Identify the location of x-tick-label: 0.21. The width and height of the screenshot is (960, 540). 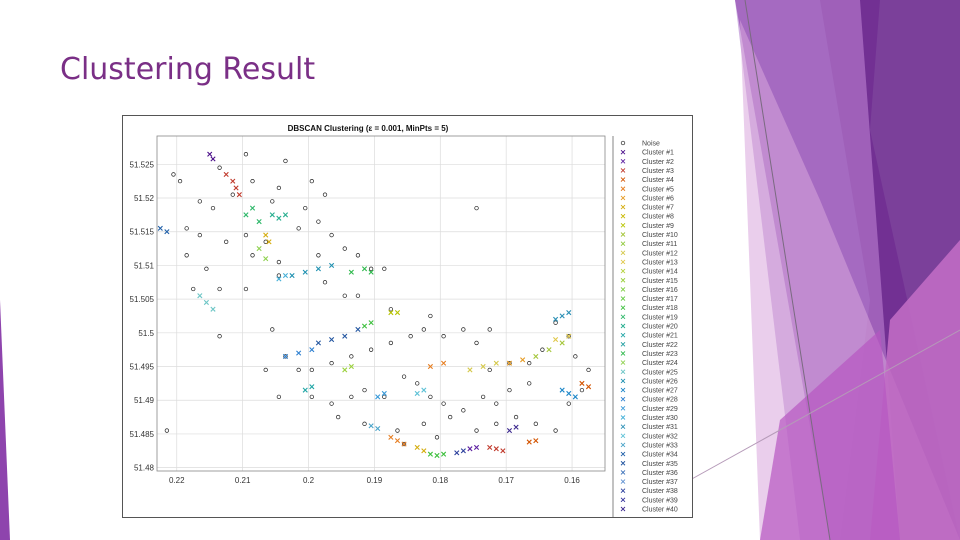
(243, 480).